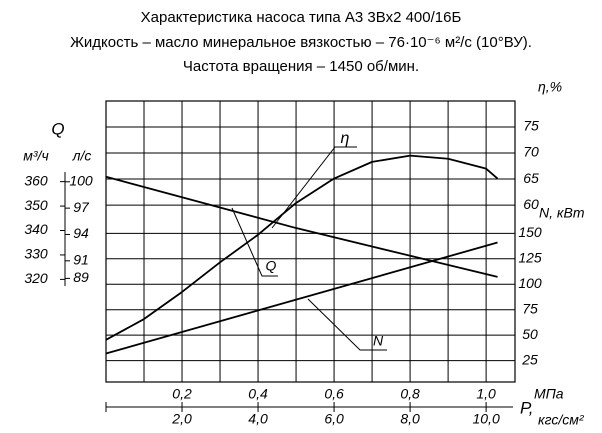 This screenshot has width=602, height=433. Describe the element at coordinates (530, 334) in the screenshot. I see `y2ticks-label: 50` at that location.